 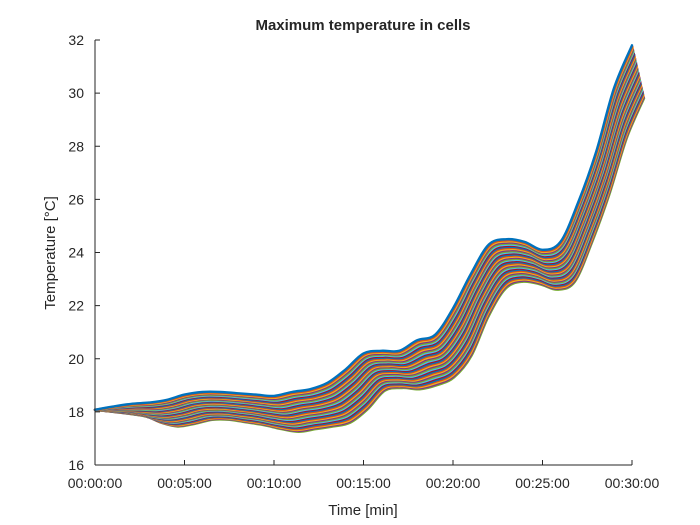 What do you see at coordinates (632, 483) in the screenshot?
I see `x-tick-label: 00:30:00` at bounding box center [632, 483].